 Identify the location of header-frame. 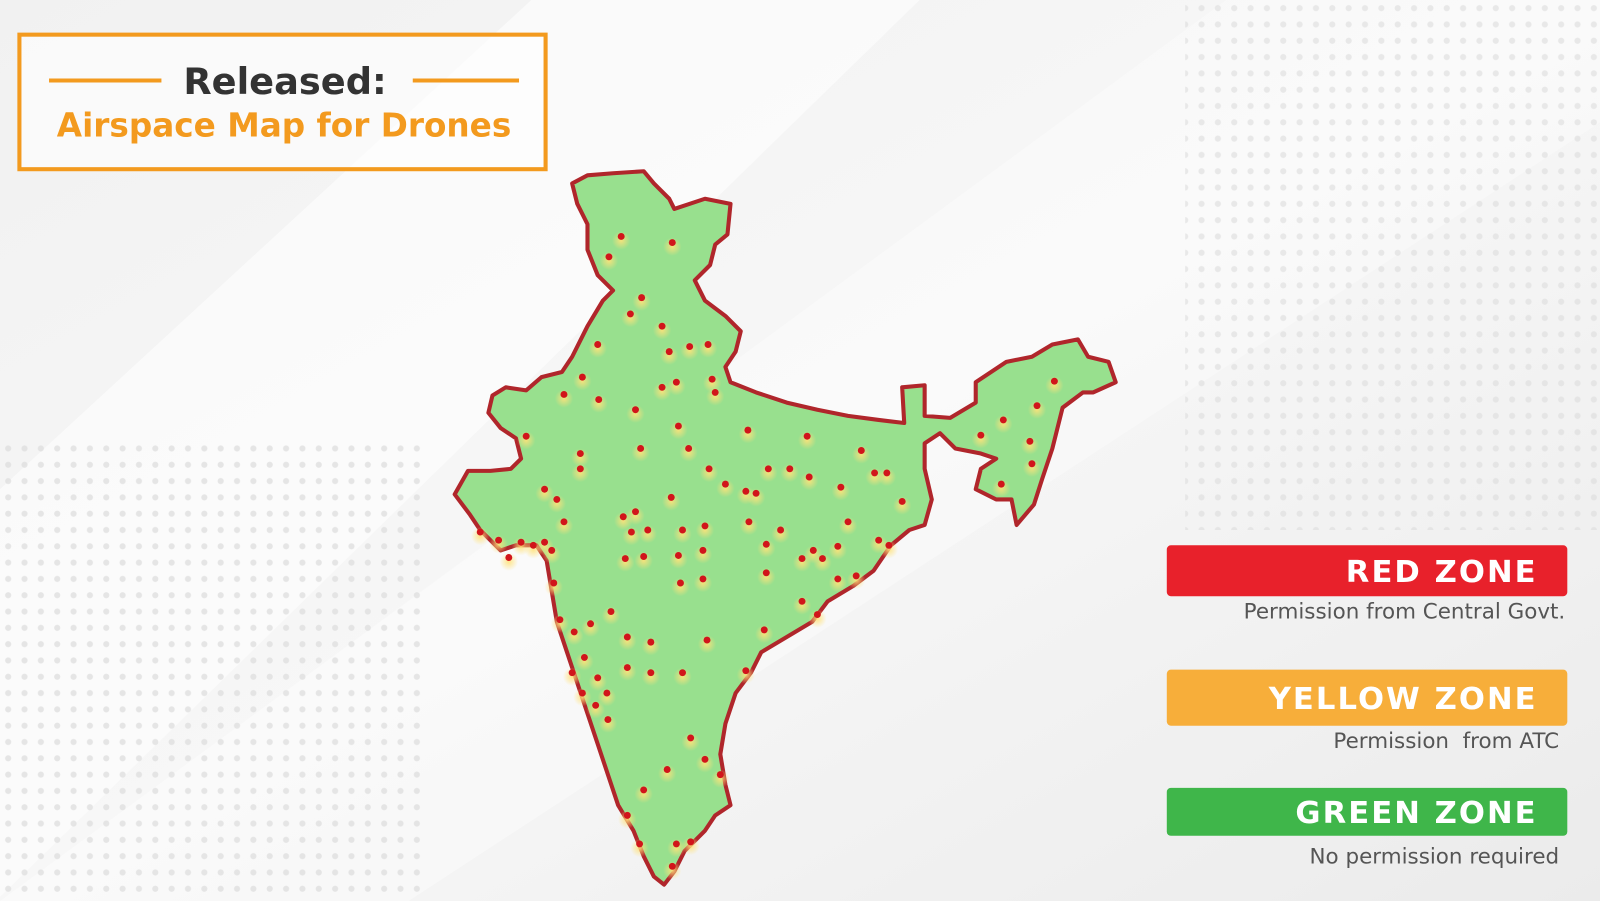
(282, 102).